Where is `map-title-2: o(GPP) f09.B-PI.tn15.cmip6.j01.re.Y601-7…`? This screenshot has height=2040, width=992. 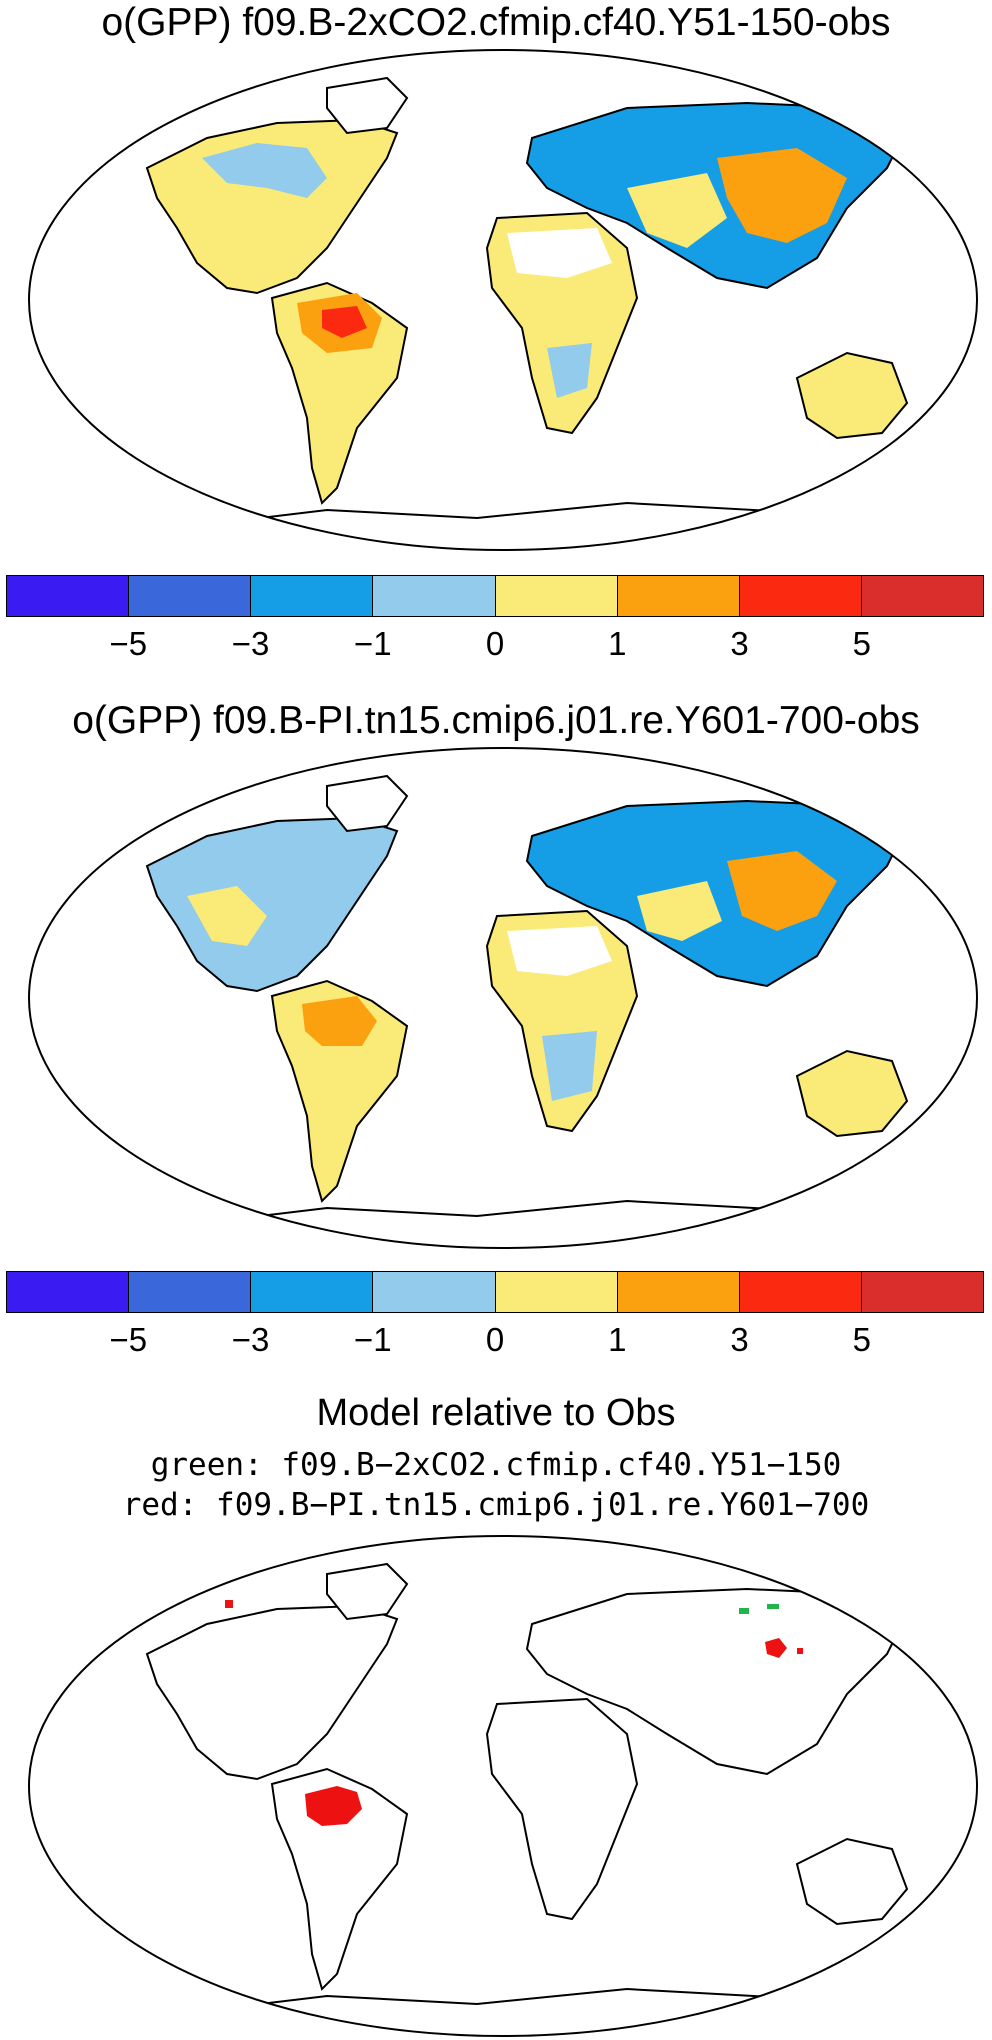 map-title-2: o(GPP) f09.B-PI.tn15.cmip6.j01.re.Y601-7… is located at coordinates (496, 720).